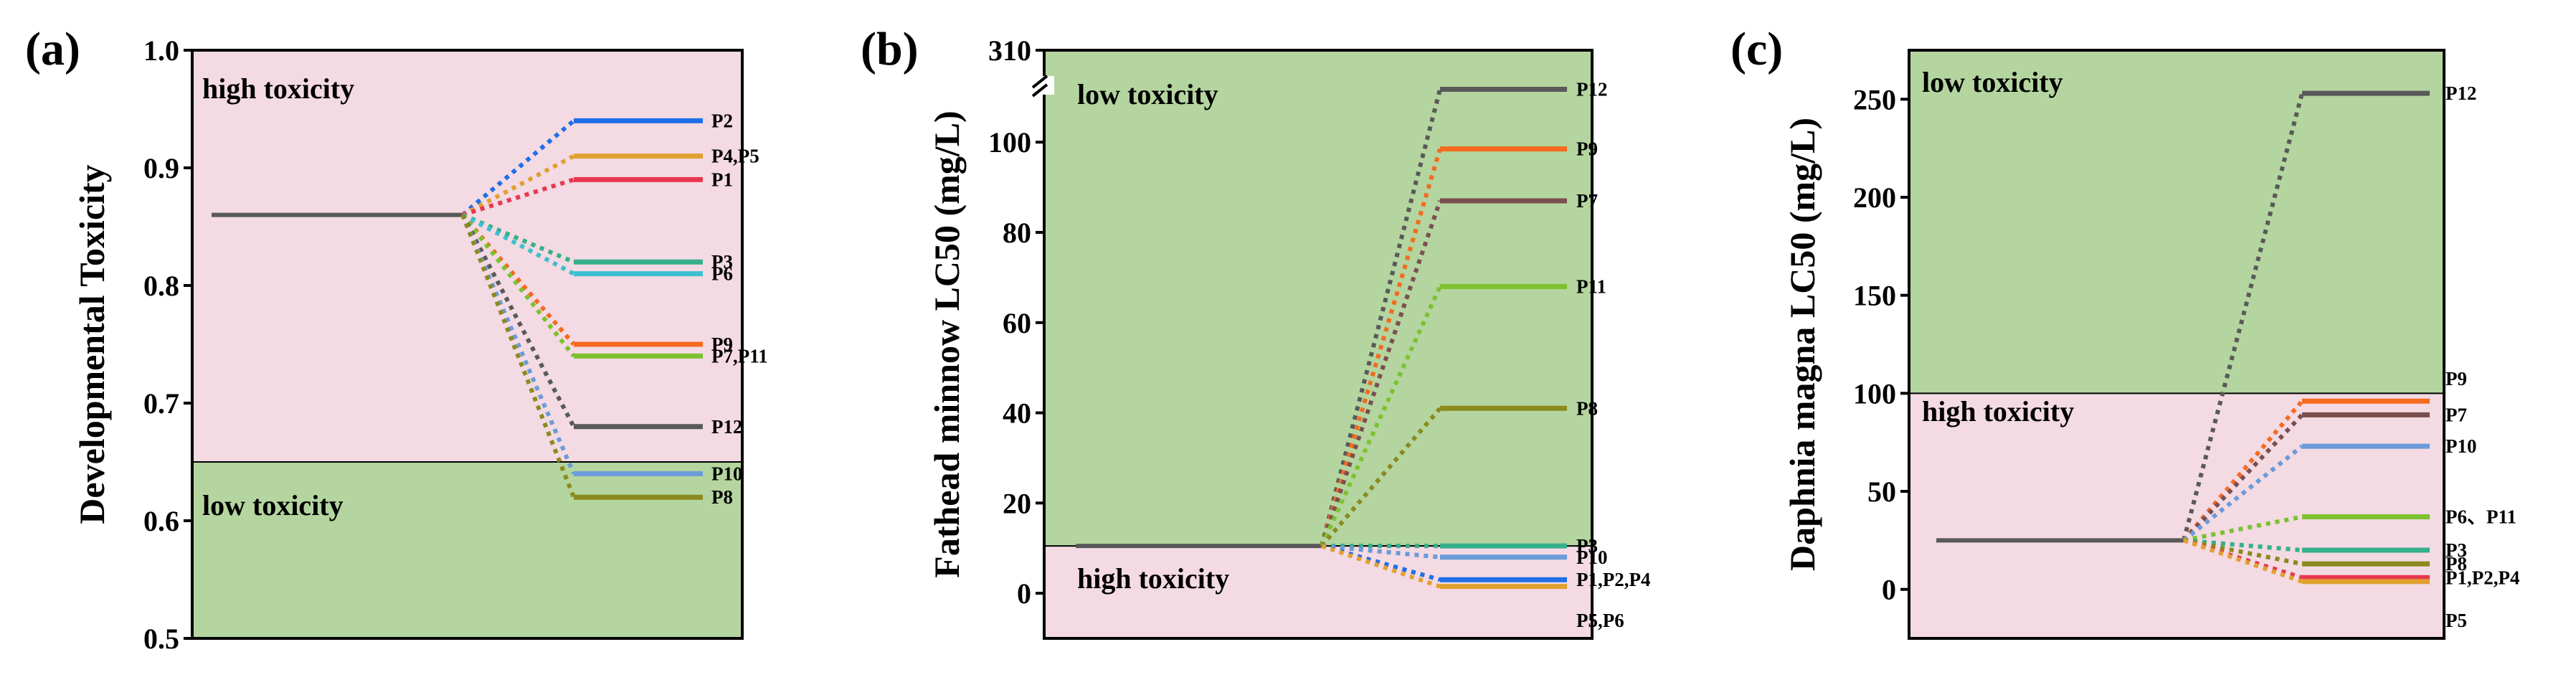  What do you see at coordinates (1756, 49) in the screenshot?
I see `panel-letter: (c)` at bounding box center [1756, 49].